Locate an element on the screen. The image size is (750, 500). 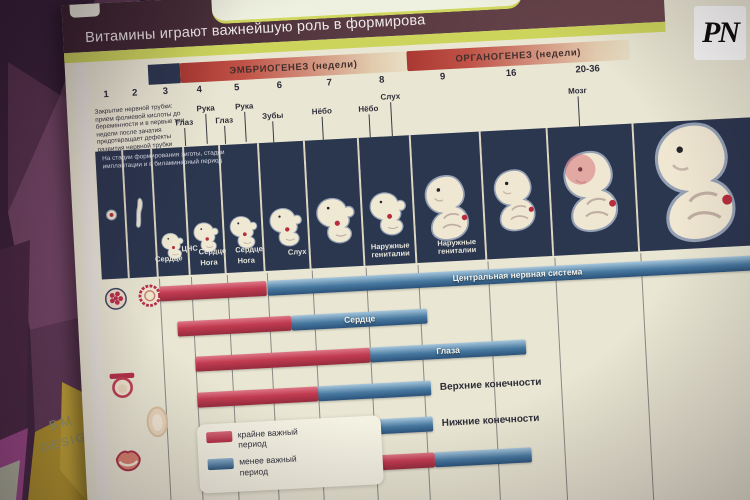
amnion-illustration is located at coordinates (157, 422).